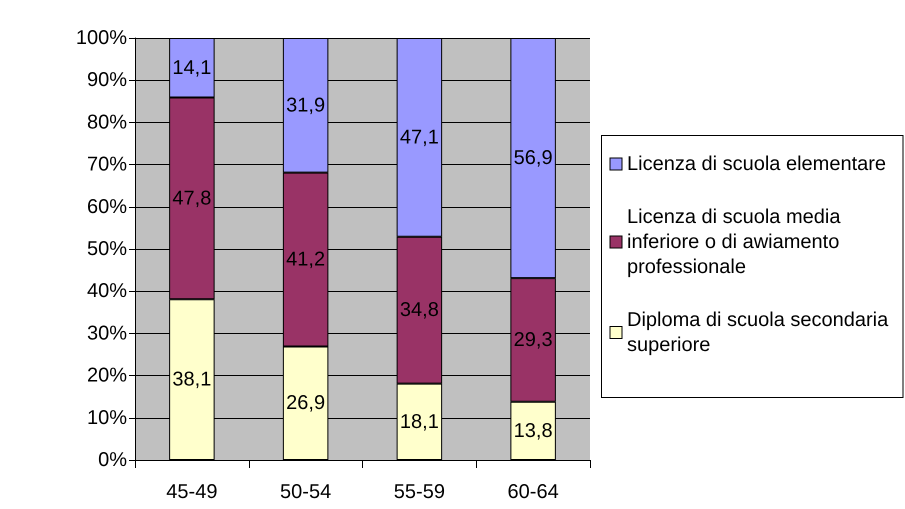  I want to click on data-label: 47,8, so click(192, 198).